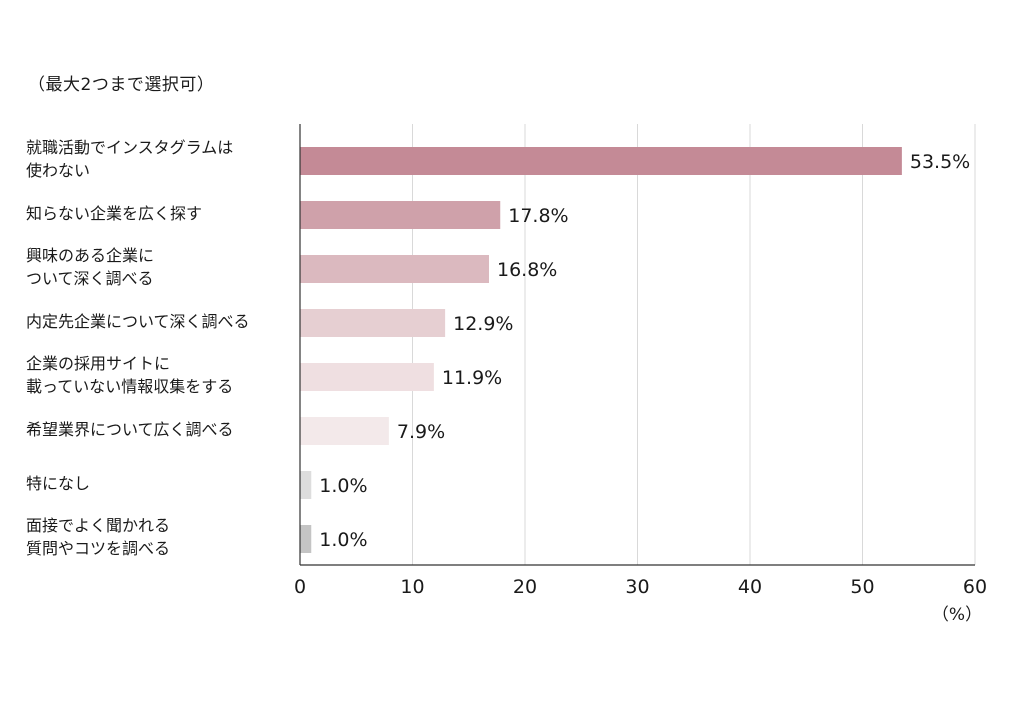 This screenshot has height=702, width=1024. What do you see at coordinates (472, 378) in the screenshot?
I see `bar-value-label: 11.9%` at bounding box center [472, 378].